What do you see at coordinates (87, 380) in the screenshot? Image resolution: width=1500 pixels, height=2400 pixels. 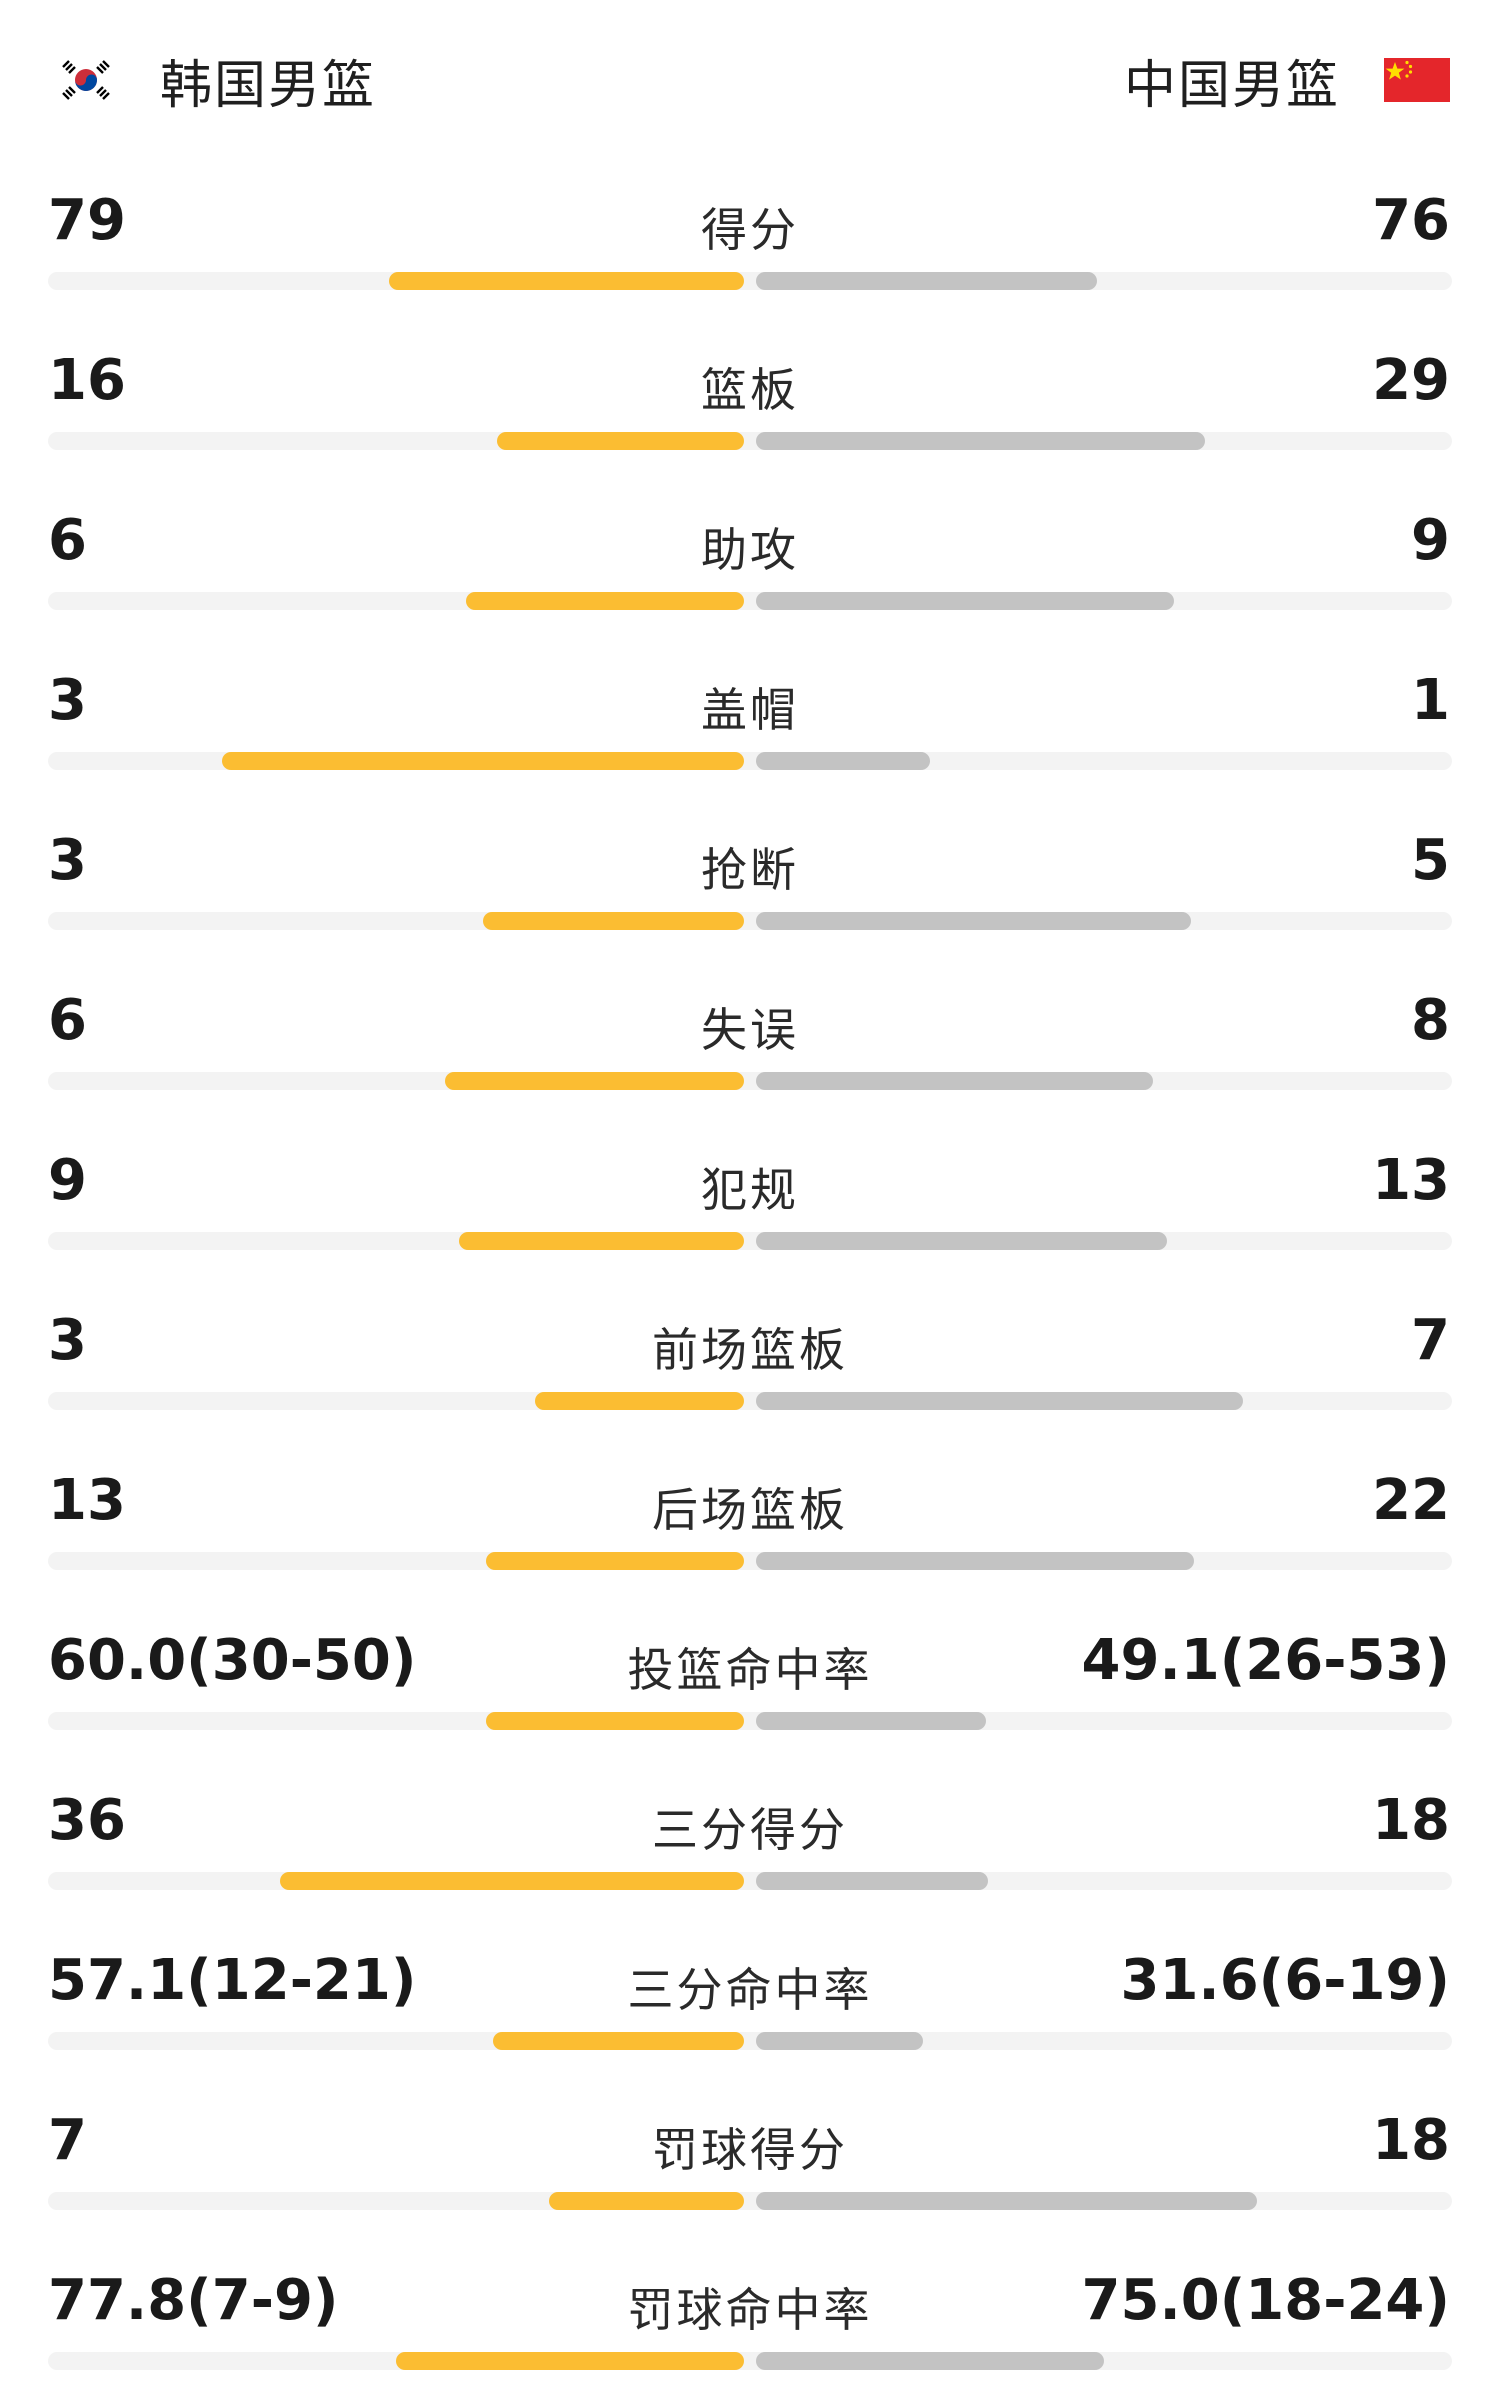 I see `home-stat-value: 16` at bounding box center [87, 380].